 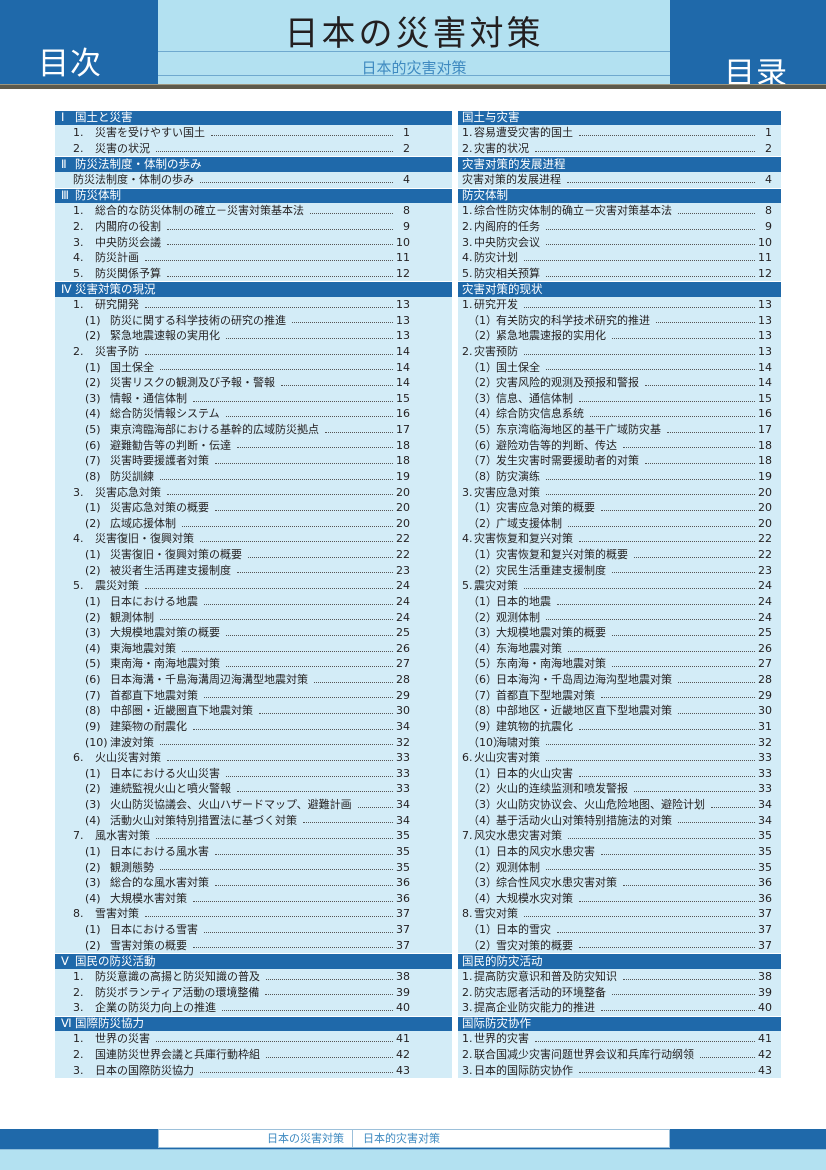 What do you see at coordinates (619, 976) in the screenshot?
I see `toc-entry-zh: 1. 提高防灾意识和普及防灾知识 38` at bounding box center [619, 976].